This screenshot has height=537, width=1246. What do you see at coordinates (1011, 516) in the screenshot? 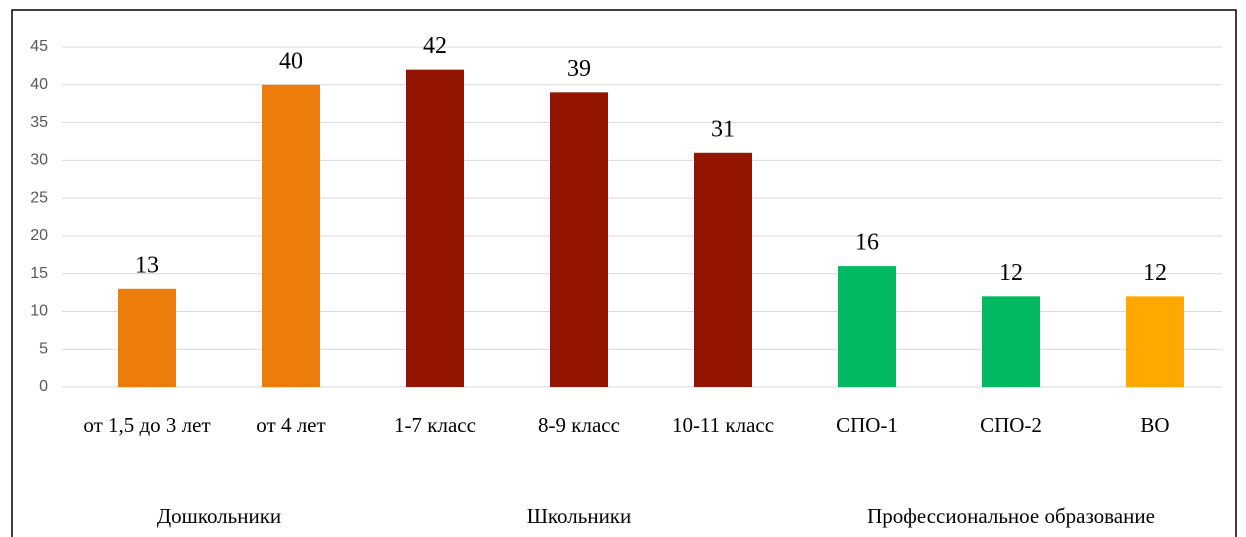
I see `group-label: Профессиональное образование` at bounding box center [1011, 516].